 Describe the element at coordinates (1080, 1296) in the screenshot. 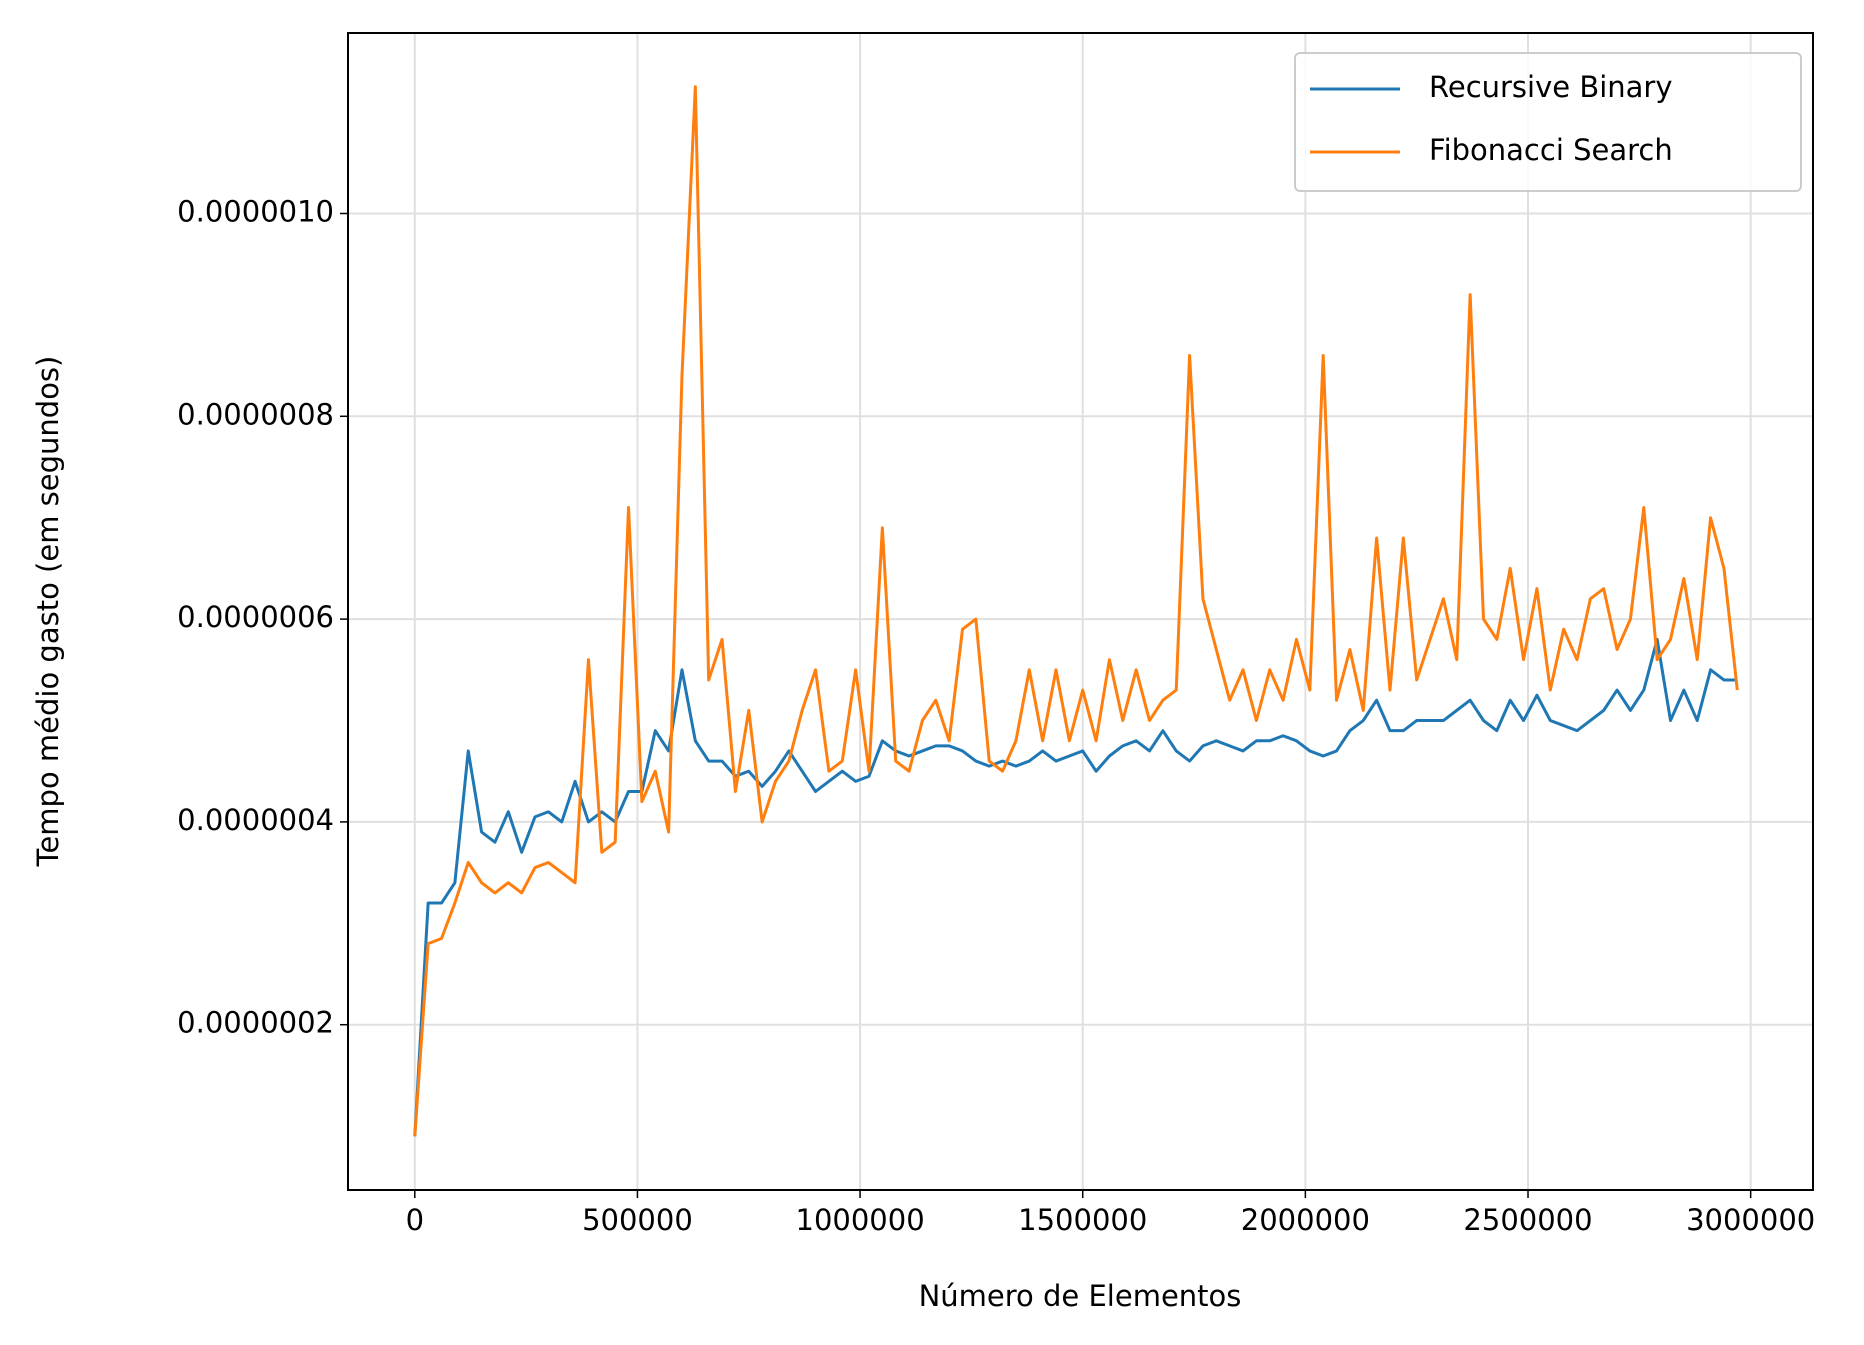

I see `x-axis-label: Número de Elementos` at that location.